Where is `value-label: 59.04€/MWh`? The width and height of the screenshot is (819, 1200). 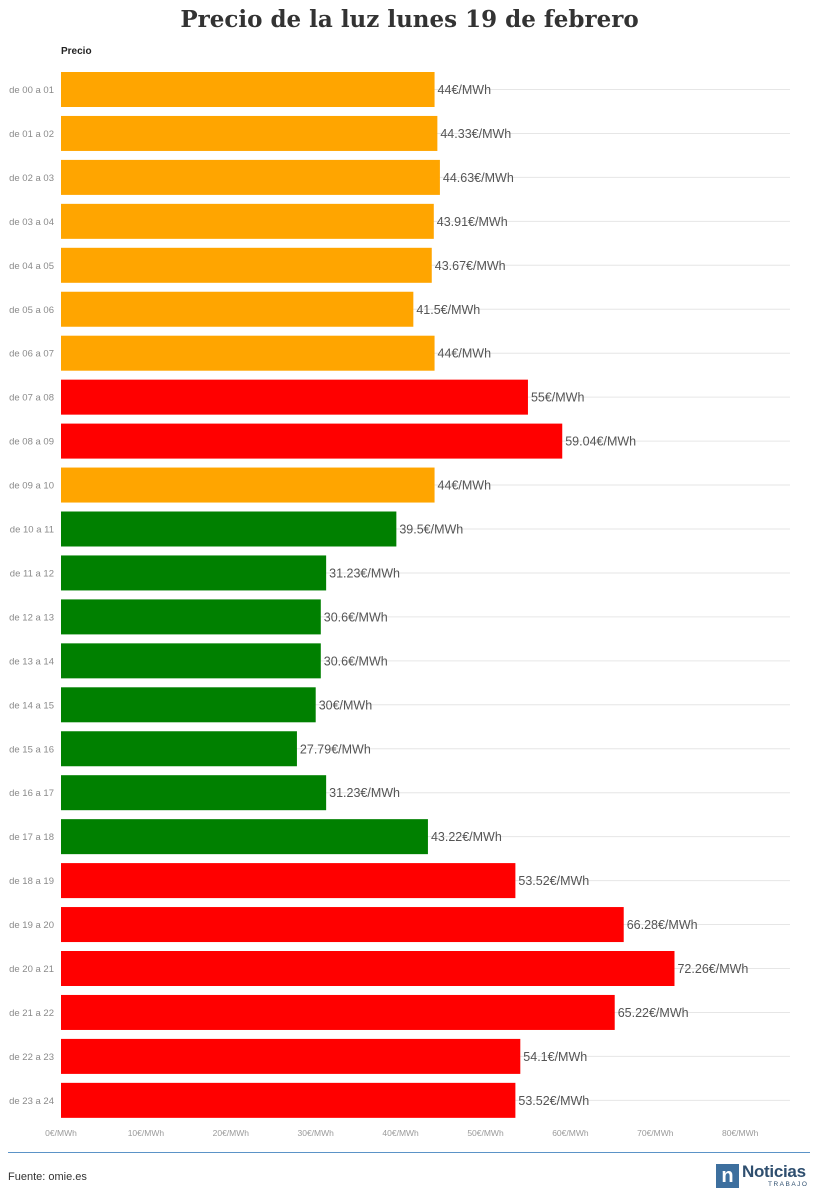 value-label: 59.04€/MWh is located at coordinates (600, 442).